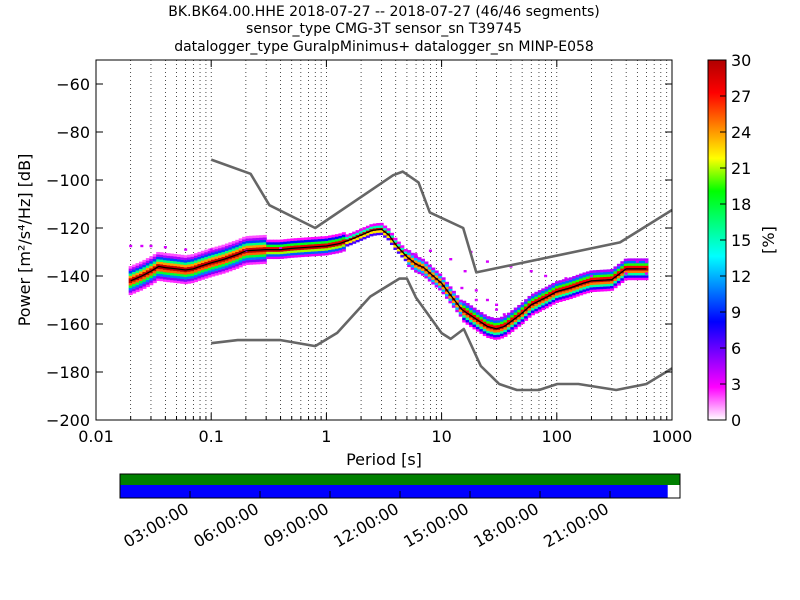 Image resolution: width=800 pixels, height=600 pixels. Describe the element at coordinates (741, 240) in the screenshot. I see `colorbar-tick-label: 15` at that location.